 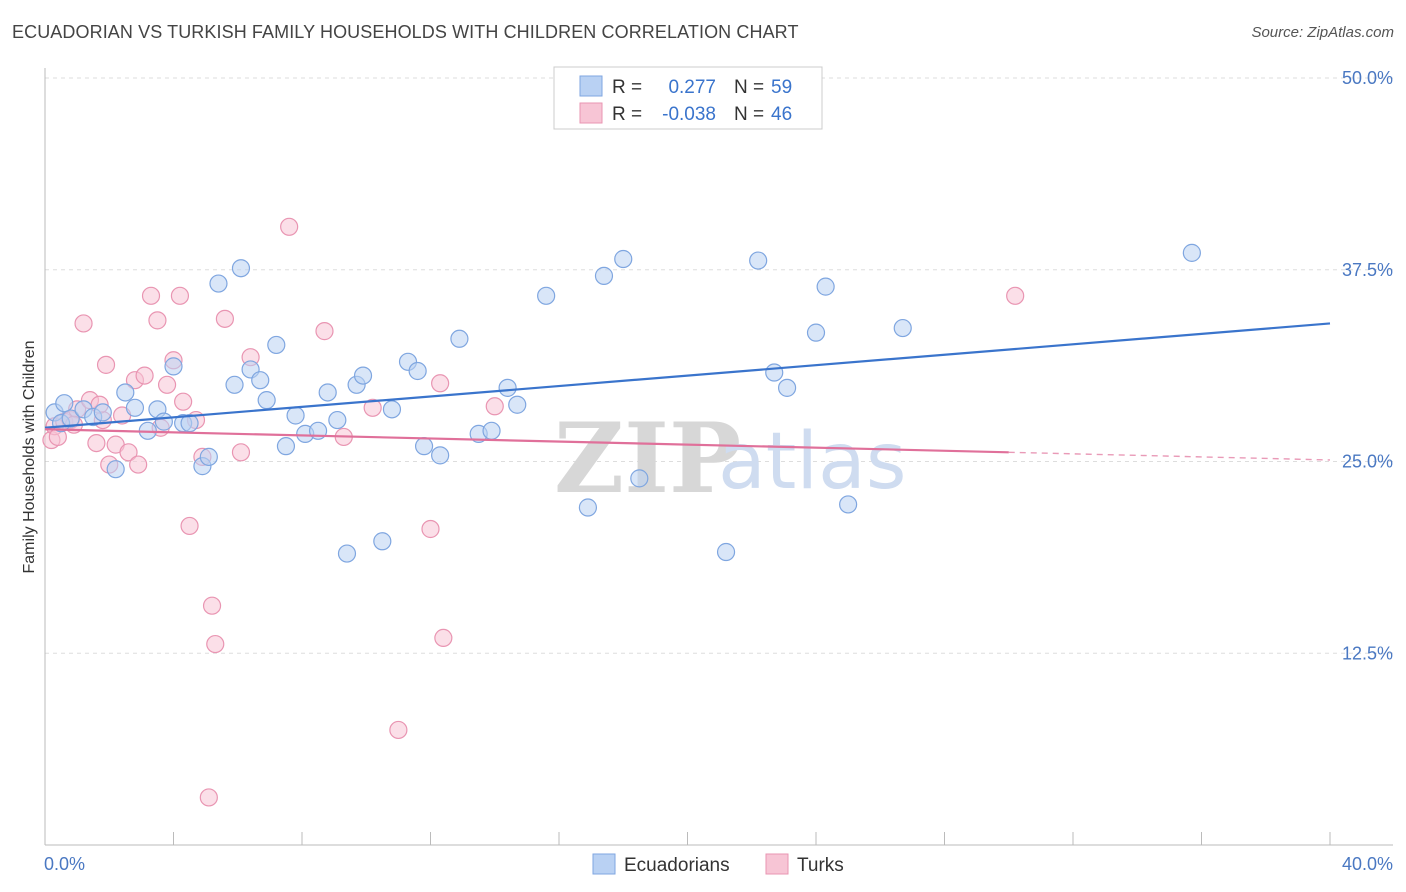 What do you see at coordinates (677, 865) in the screenshot?
I see `legend-ecuadorians-label: Ecuadorians` at bounding box center [677, 865].